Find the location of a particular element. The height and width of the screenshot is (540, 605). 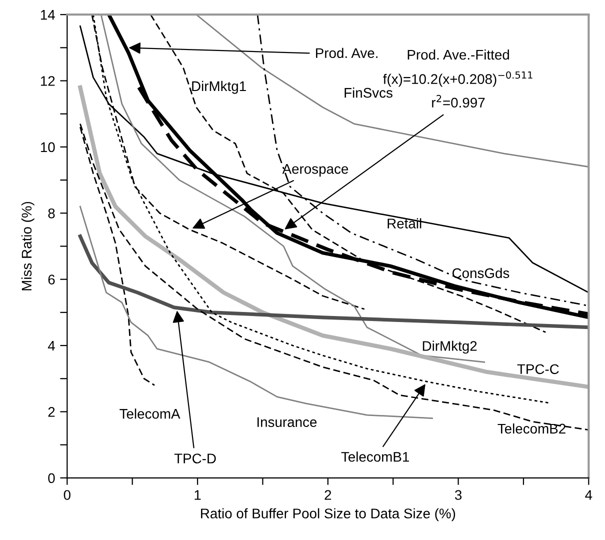

y-tick-label: 12 is located at coordinates (47, 81).